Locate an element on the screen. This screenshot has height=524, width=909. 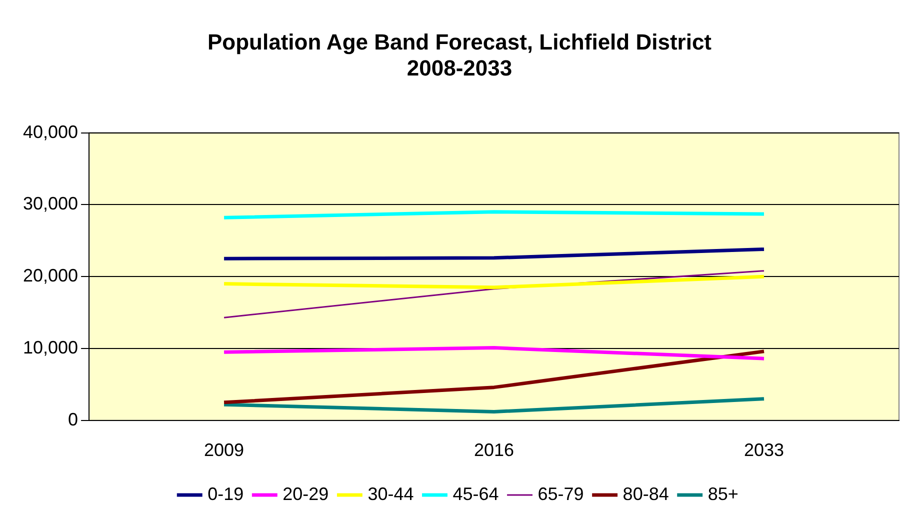
legend-label: 30-44 is located at coordinates (391, 494).